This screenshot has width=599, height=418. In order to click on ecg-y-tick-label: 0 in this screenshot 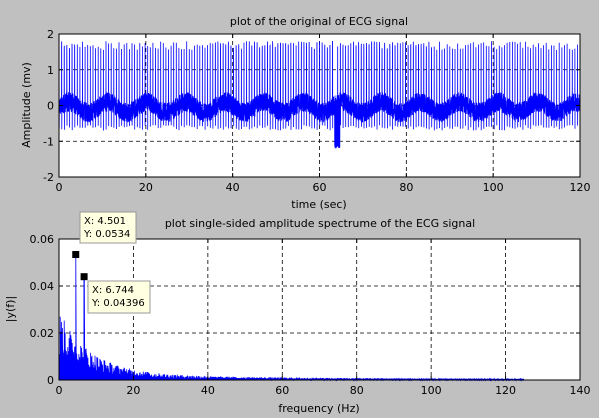, I will do `click(50, 106)`.